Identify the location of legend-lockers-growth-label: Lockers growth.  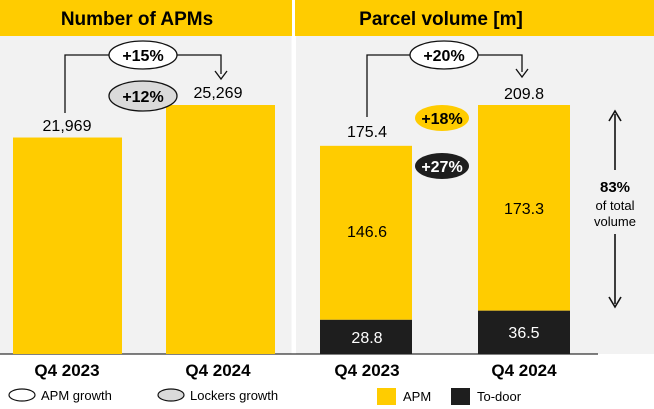
(234, 395).